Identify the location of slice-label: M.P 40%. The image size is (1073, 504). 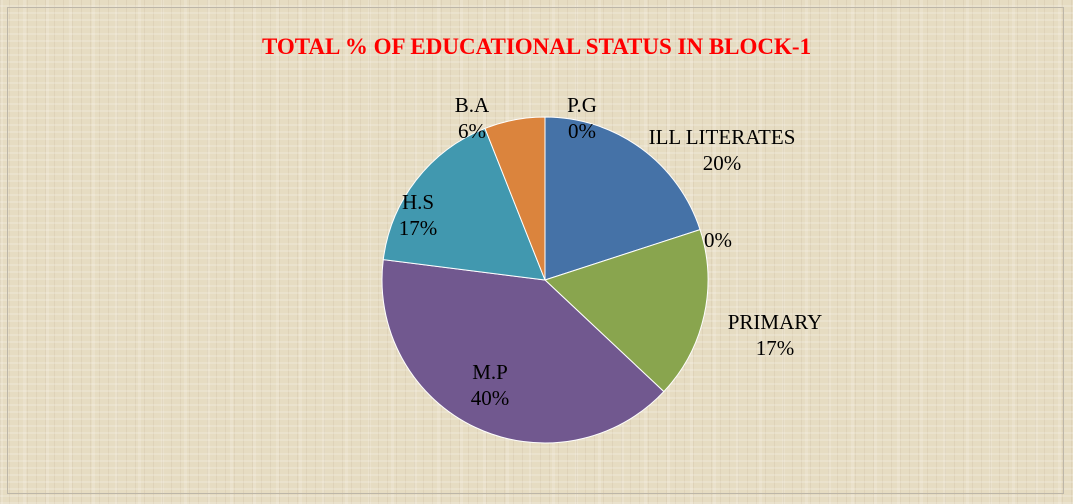
(490, 385).